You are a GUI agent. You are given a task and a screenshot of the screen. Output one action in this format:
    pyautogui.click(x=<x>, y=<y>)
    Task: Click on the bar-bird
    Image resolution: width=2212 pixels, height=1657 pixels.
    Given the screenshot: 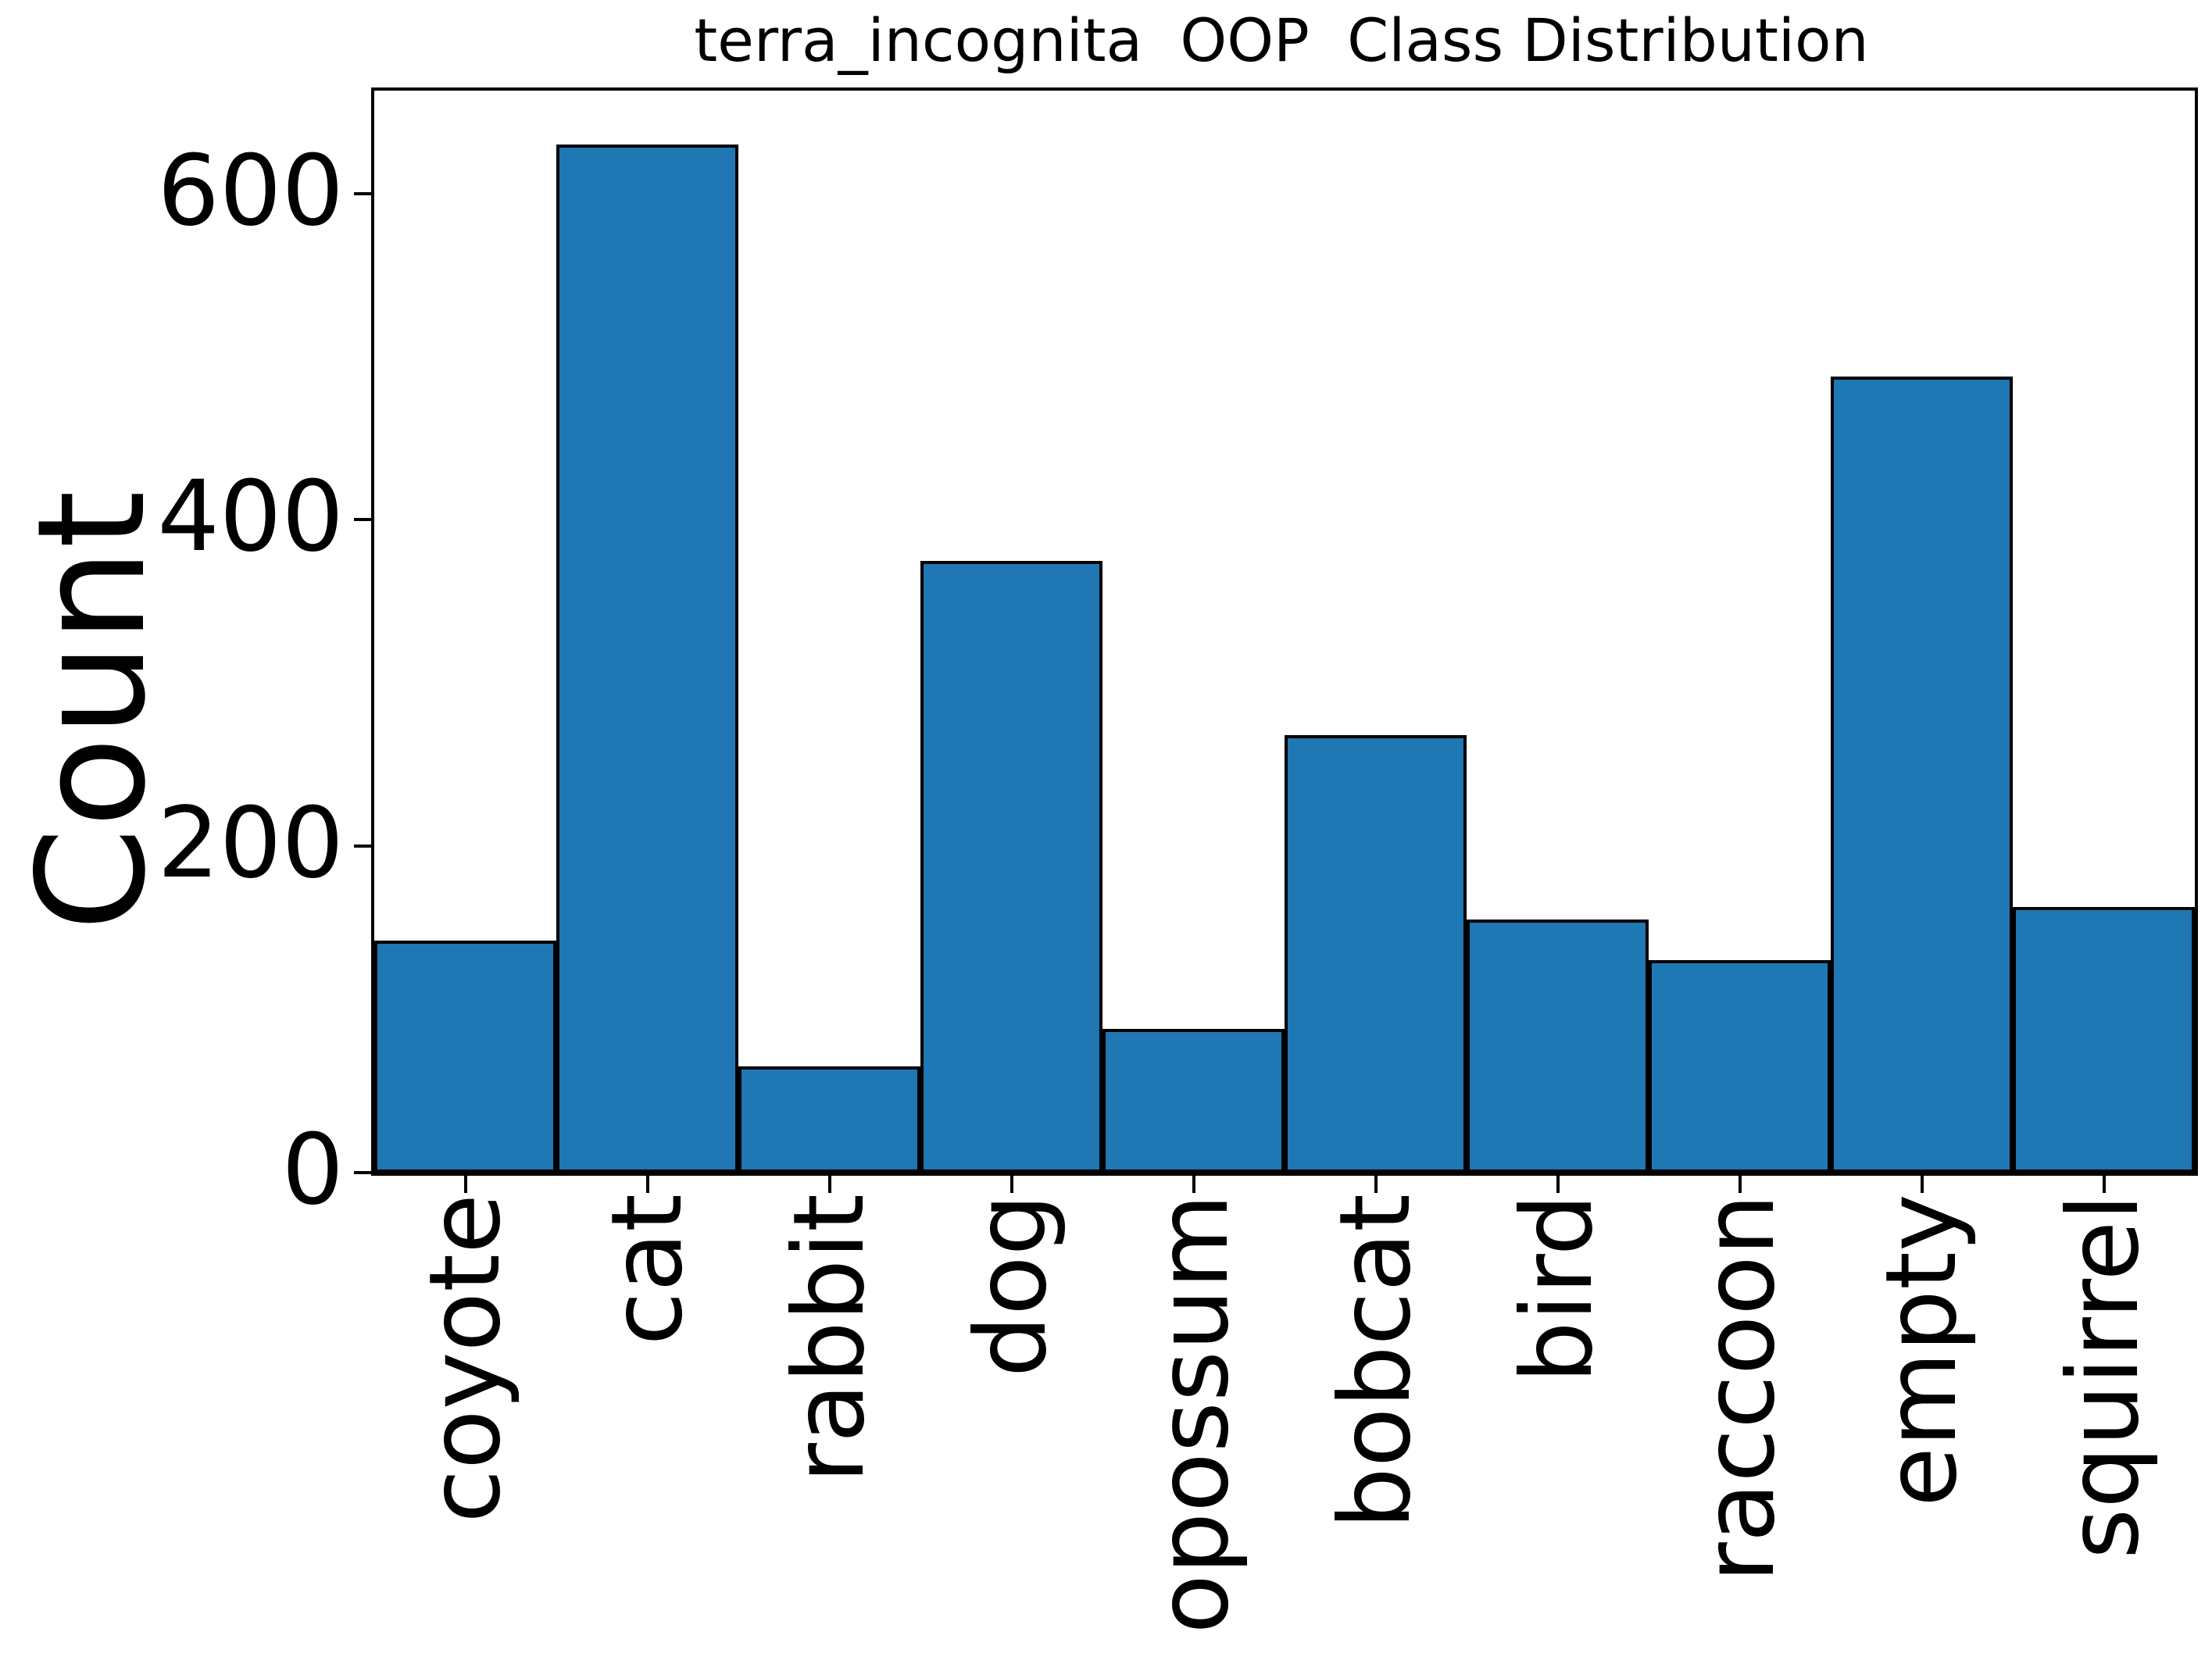 What is the action you would take?
    pyautogui.click(x=1558, y=1046)
    